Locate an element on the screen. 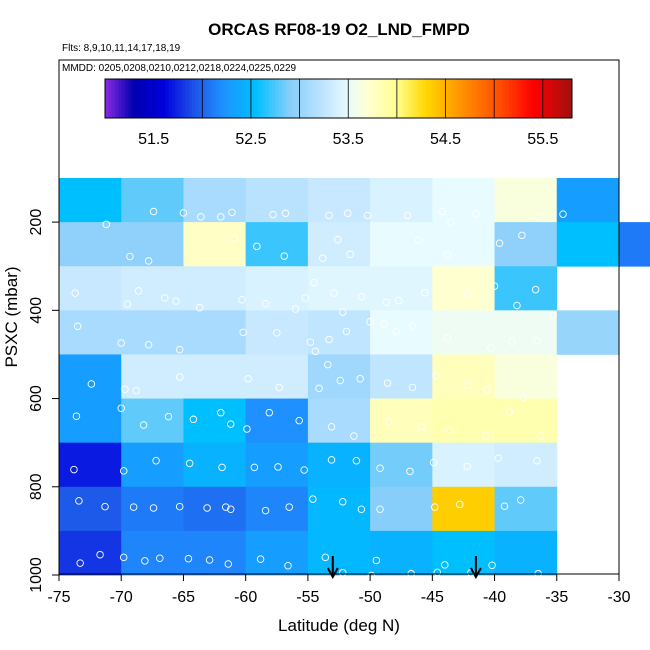 The height and width of the screenshot is (650, 650). y-tick-label: 200 is located at coordinates (36, 222).